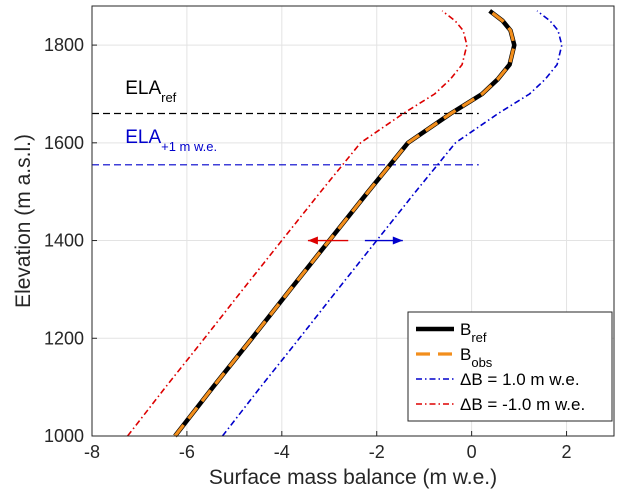 This screenshot has width=630, height=493. What do you see at coordinates (64, 241) in the screenshot?
I see `y-tick-label: 1400` at bounding box center [64, 241].